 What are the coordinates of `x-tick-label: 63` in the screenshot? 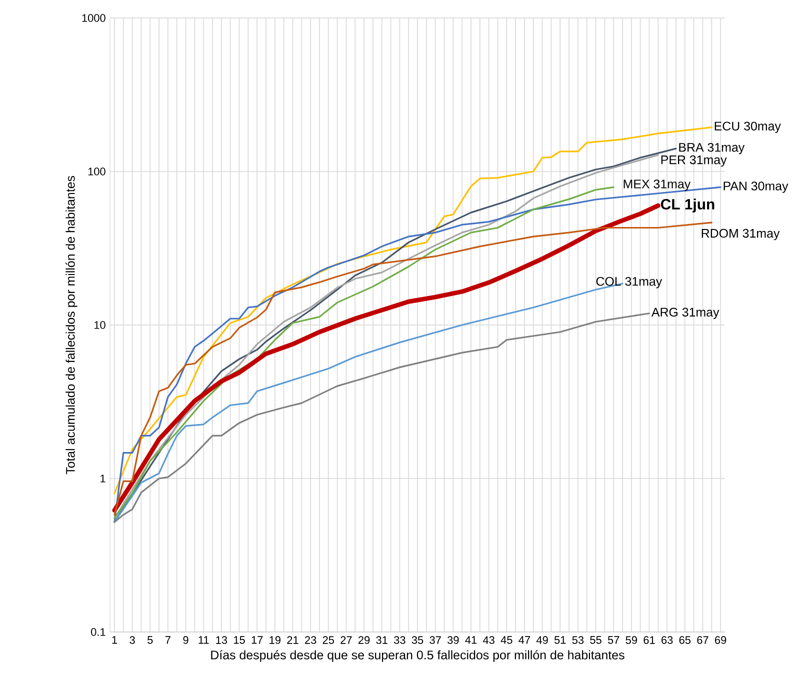 It's located at (667, 640).